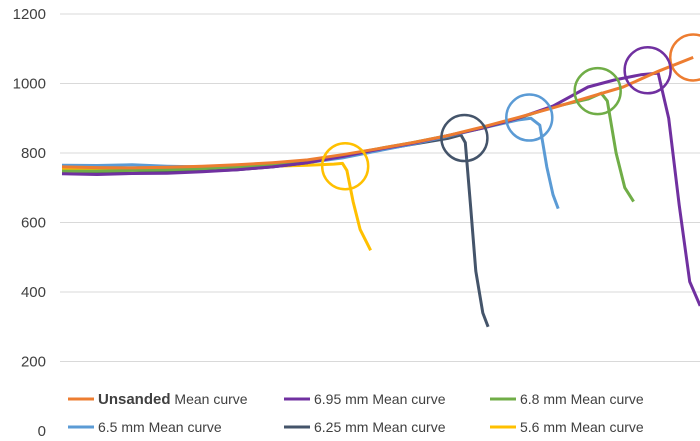 The width and height of the screenshot is (700, 441). Describe the element at coordinates (380, 399) in the screenshot. I see `legend-label-1: 6.95 mm Mean curve` at that location.